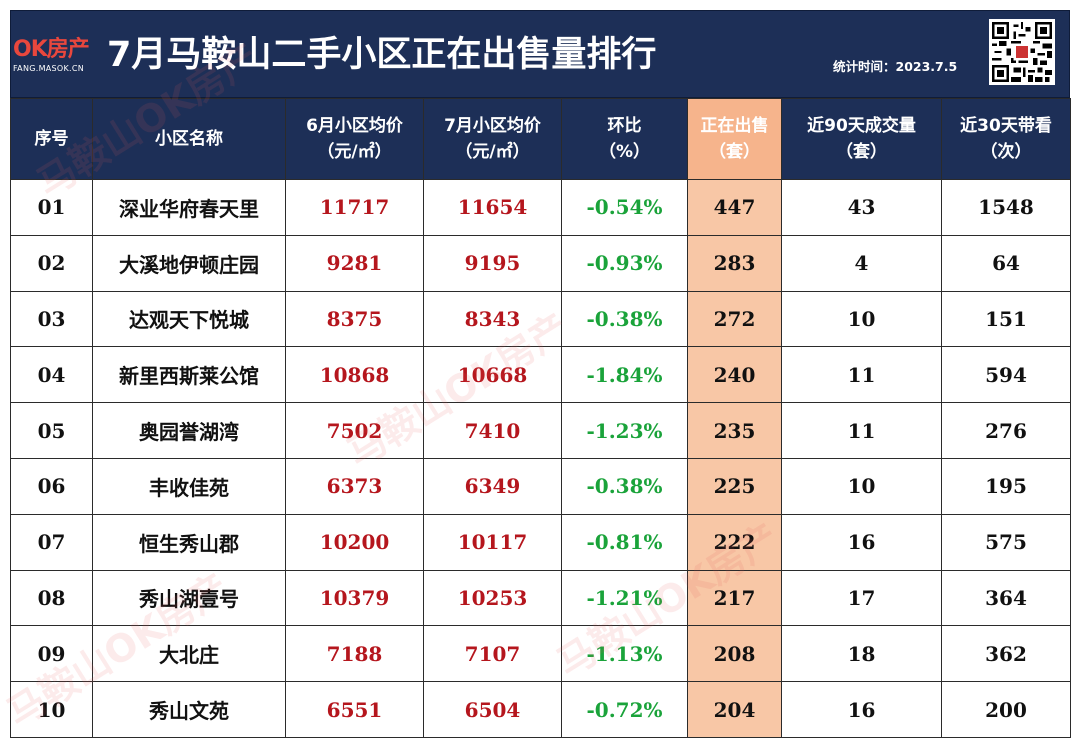 This screenshot has height=746, width=1080. What do you see at coordinates (51, 319) in the screenshot?
I see `cell-index: 03` at bounding box center [51, 319].